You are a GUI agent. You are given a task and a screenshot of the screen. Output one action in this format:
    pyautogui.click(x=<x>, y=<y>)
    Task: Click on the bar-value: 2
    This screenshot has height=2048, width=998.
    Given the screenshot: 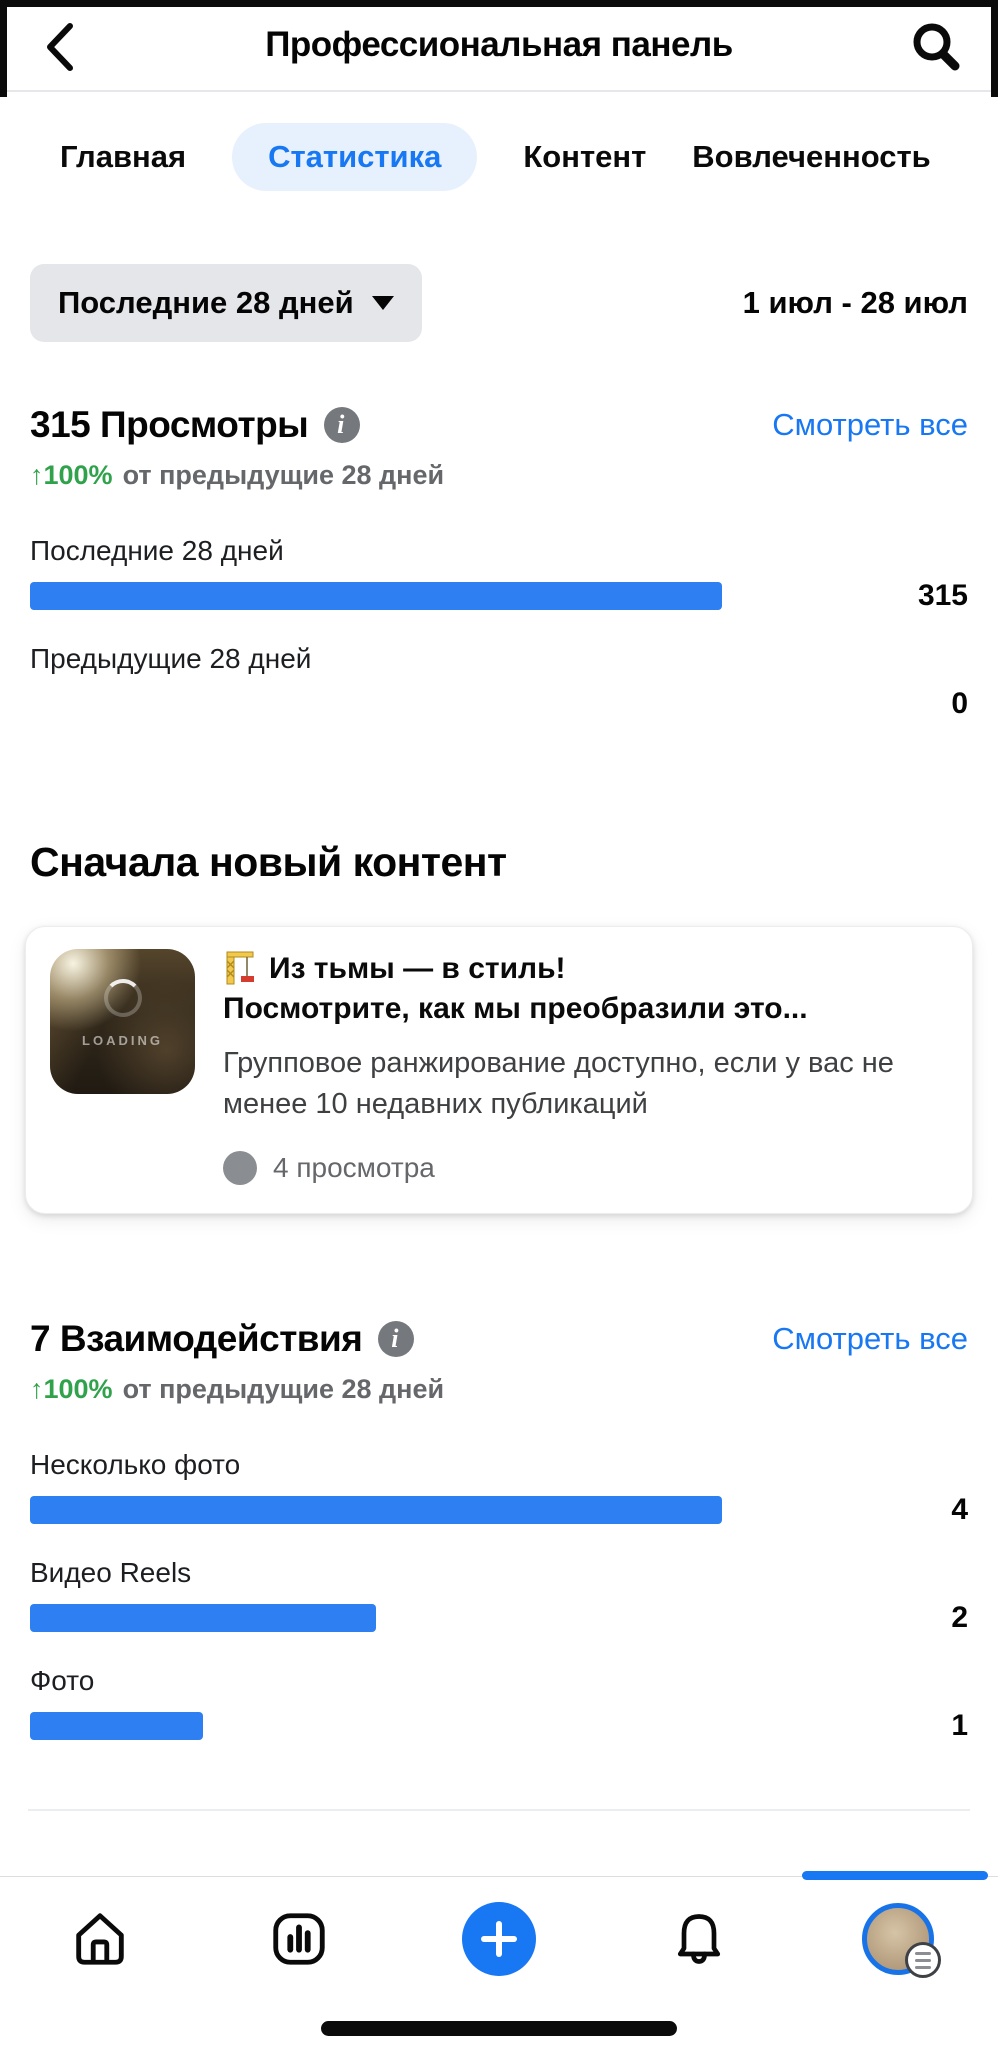 What is the action you would take?
    pyautogui.click(x=959, y=1617)
    